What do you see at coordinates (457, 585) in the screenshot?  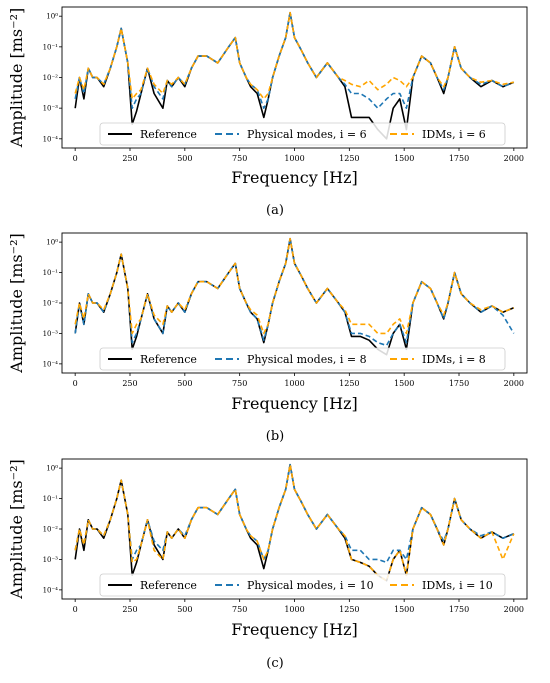 I see `legend-label-3: IDMs, i = 10` at bounding box center [457, 585].